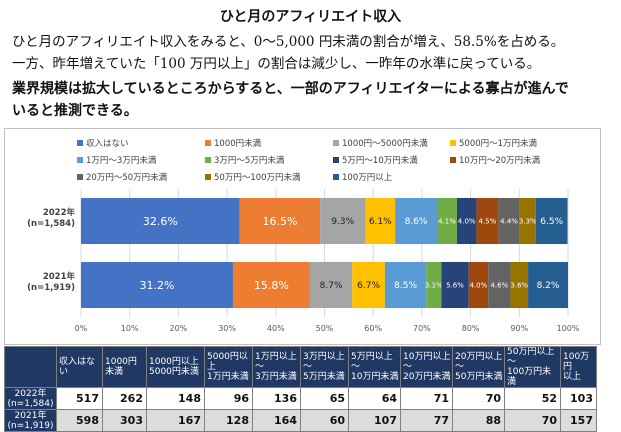  Describe the element at coordinates (325, 328) in the screenshot. I see `x-tick-label: 50%` at that location.